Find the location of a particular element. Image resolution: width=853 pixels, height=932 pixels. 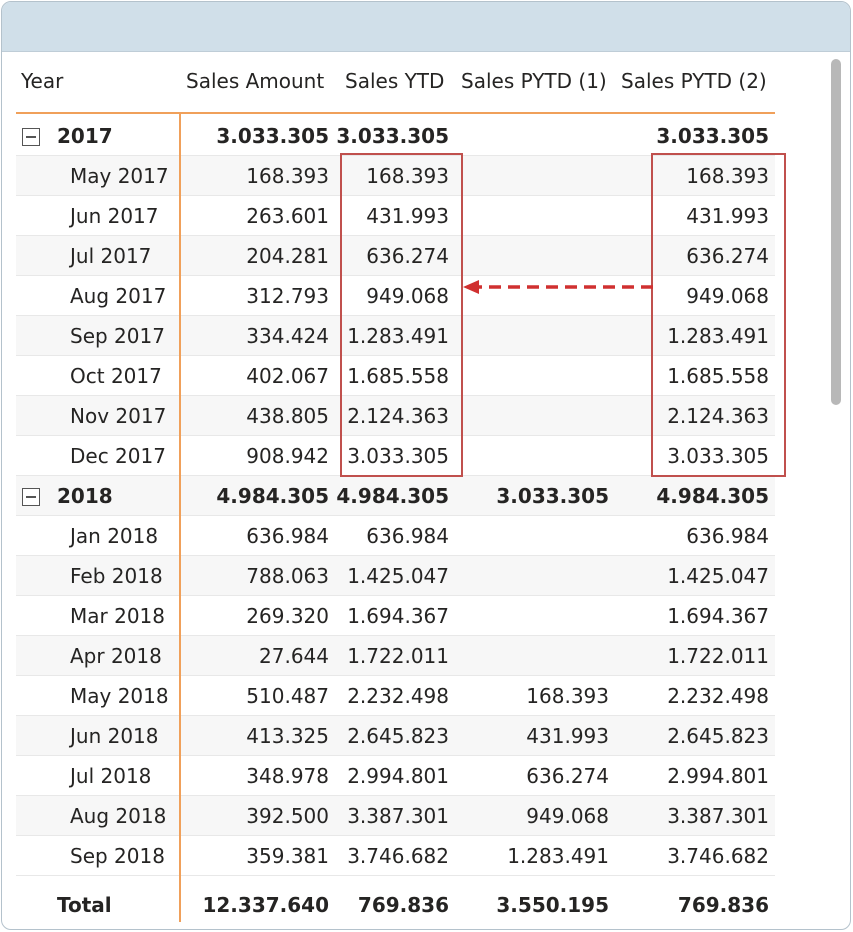

sales-ytd-cell: 2.645.823 is located at coordinates (398, 736).